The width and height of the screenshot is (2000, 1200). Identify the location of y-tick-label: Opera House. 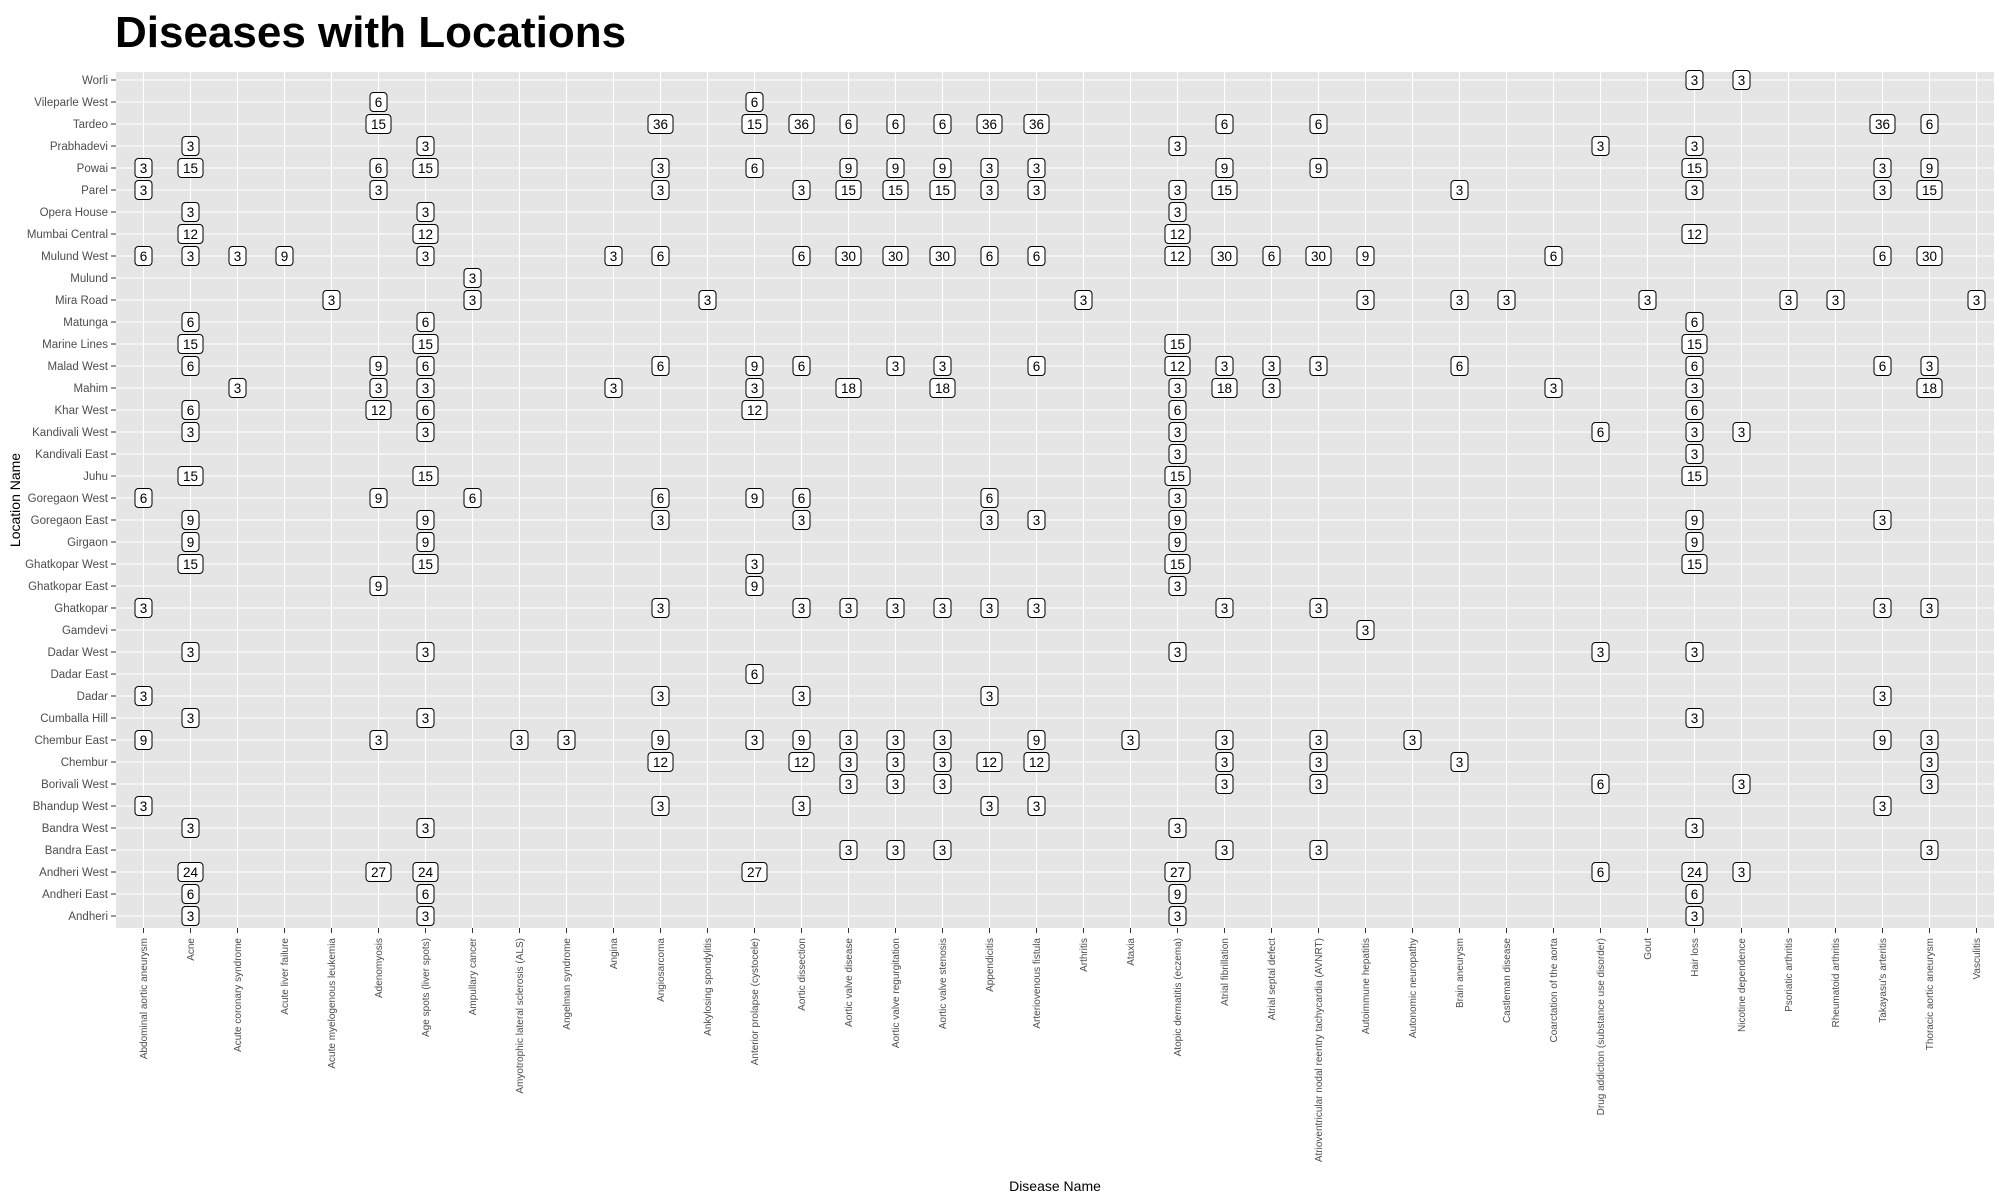
(74, 213).